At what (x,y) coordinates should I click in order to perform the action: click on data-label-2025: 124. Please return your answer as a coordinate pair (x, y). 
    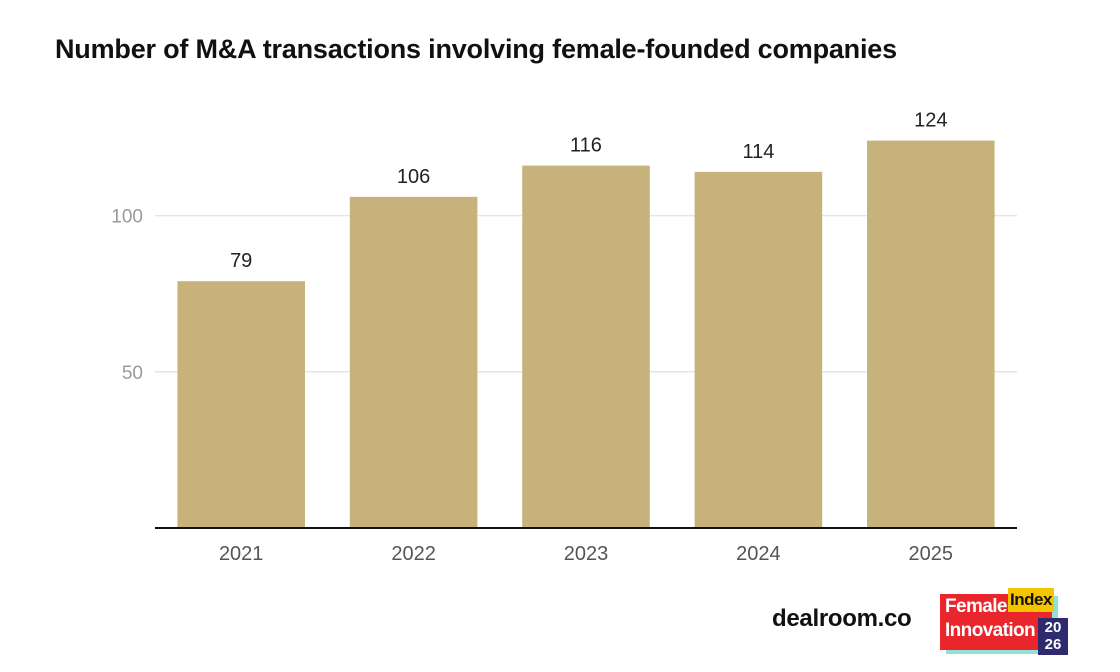
    Looking at the image, I should click on (930, 121).